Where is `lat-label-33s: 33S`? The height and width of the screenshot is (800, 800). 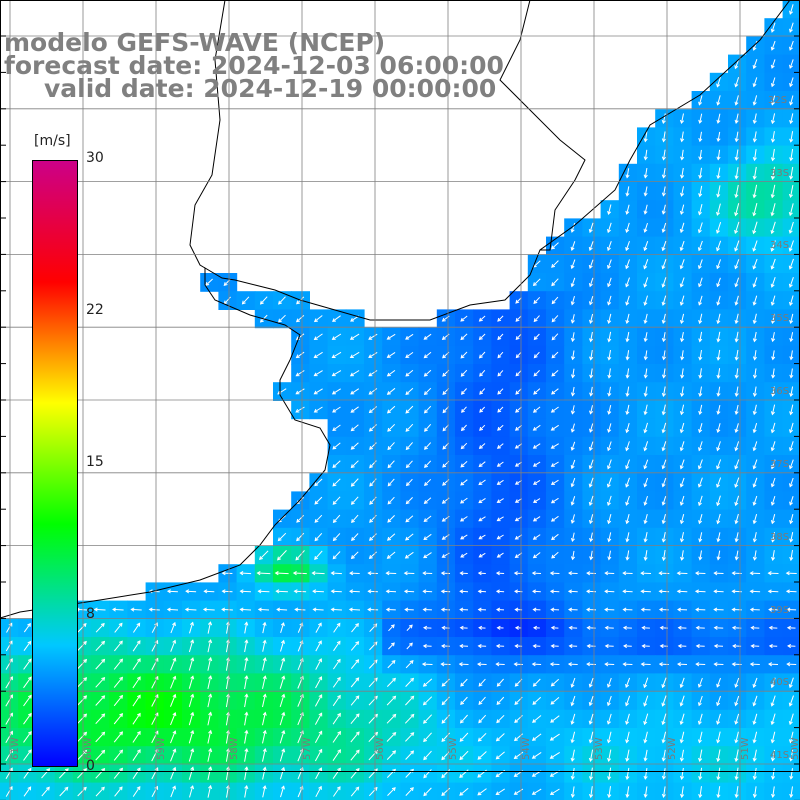
lat-label-33s: 33S is located at coordinates (780, 173).